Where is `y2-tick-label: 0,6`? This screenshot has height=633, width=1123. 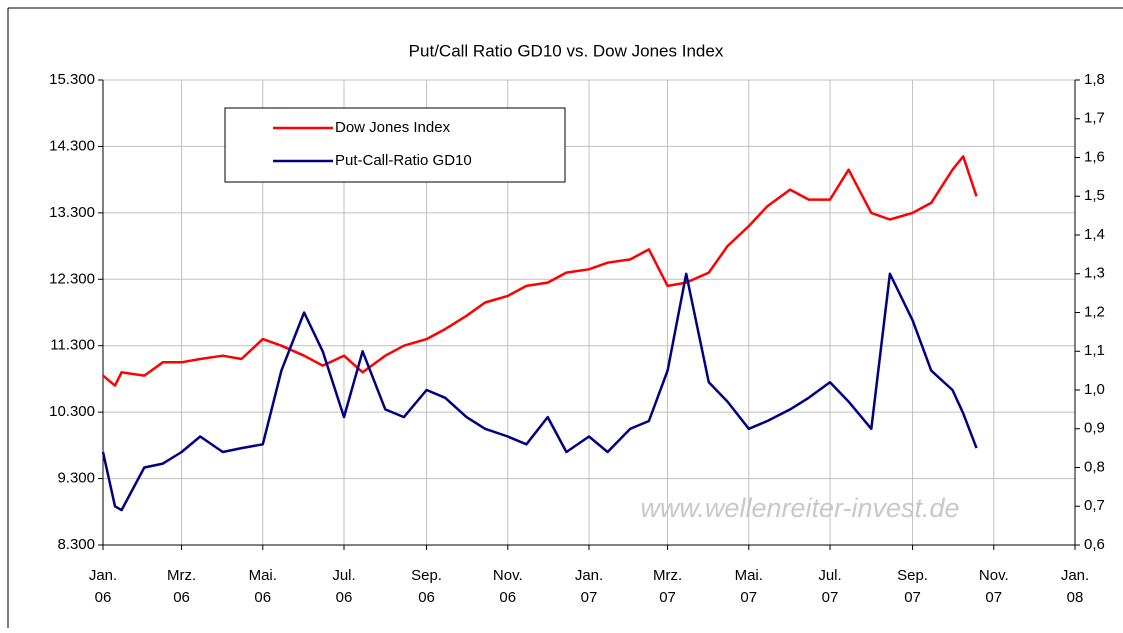 y2-tick-label: 0,6 is located at coordinates (1094, 544).